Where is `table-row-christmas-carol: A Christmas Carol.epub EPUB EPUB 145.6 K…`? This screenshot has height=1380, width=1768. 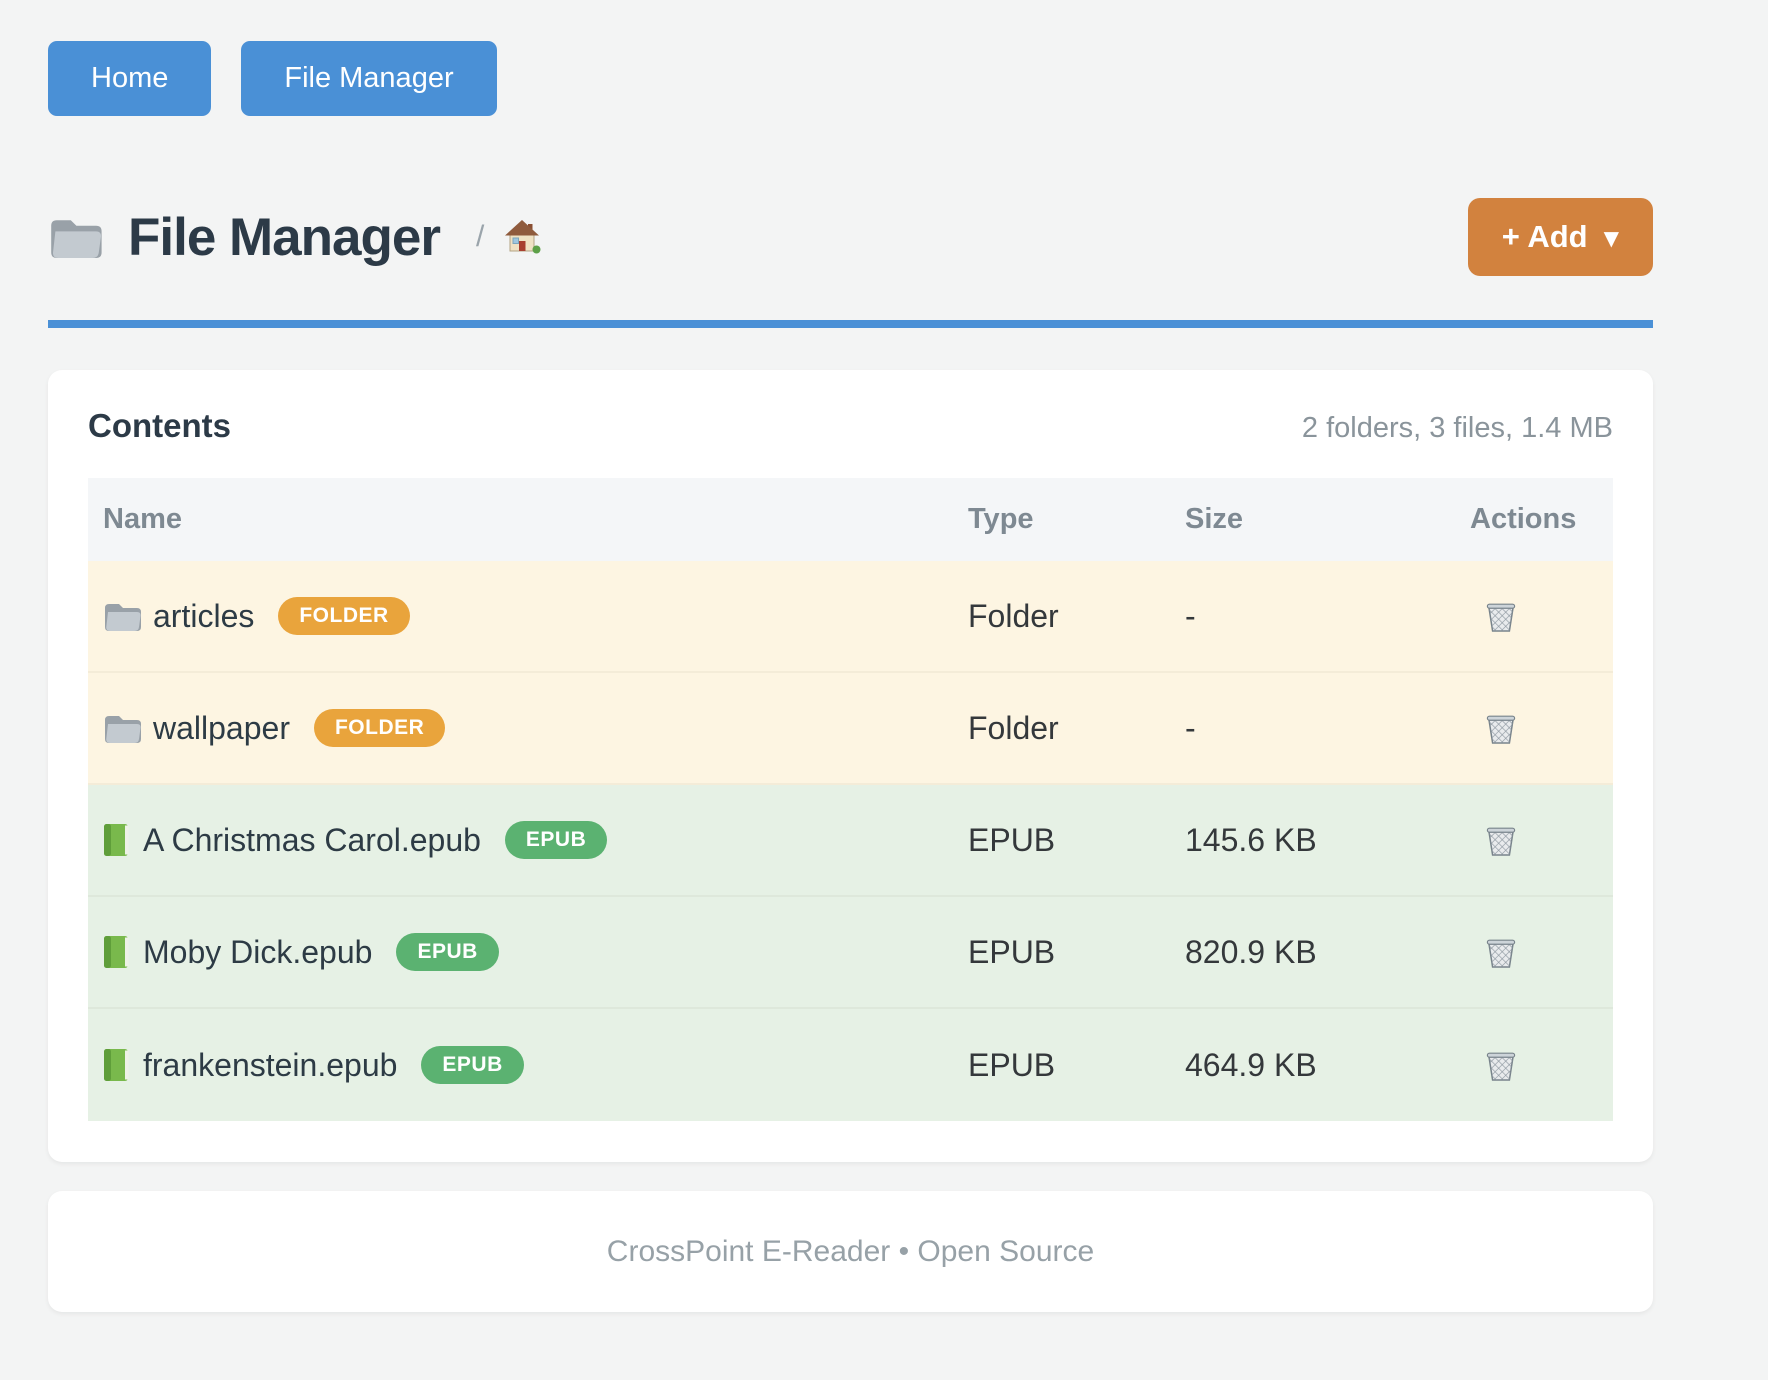
table-row-christmas-carol: A Christmas Carol.epub EPUB EPUB 145.6 K… is located at coordinates (850, 841).